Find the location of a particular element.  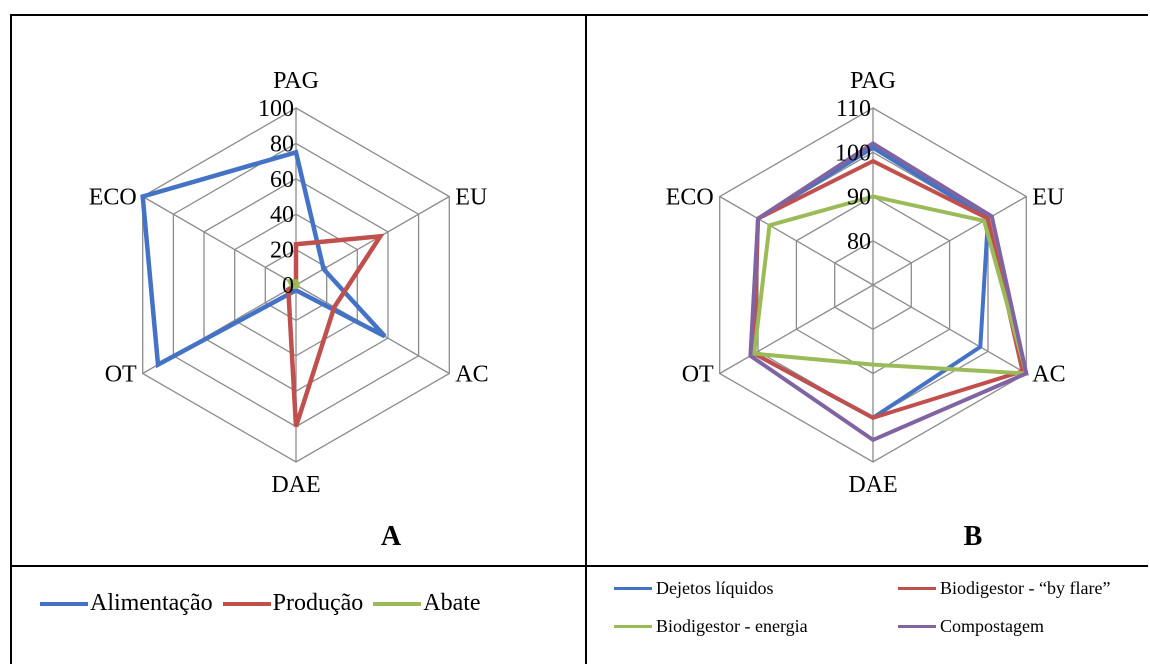

legend-a: Alimentação Produção Abate is located at coordinates (265, 603).